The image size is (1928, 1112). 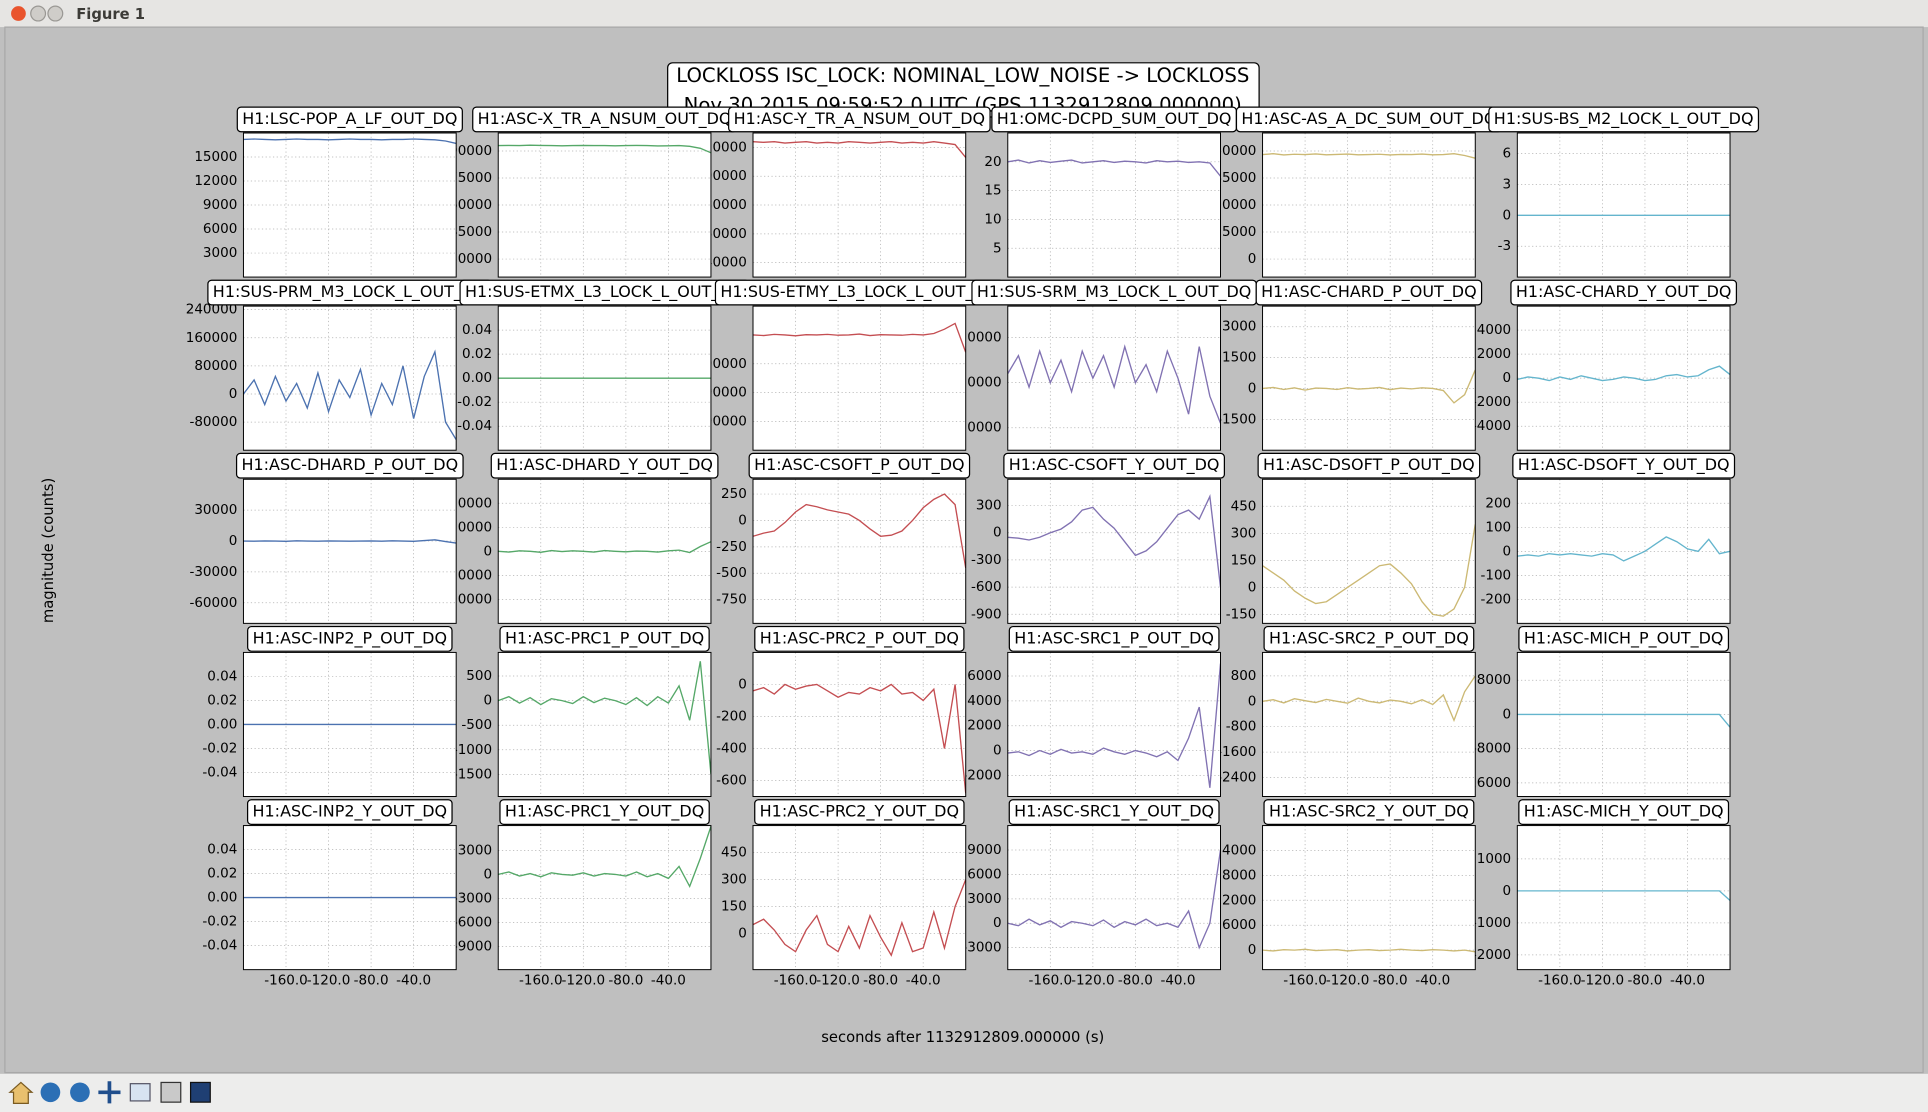 I want to click on subplot-title-box: H1:ASC-CSOFT_Y_OUT_DQ, so click(x=1114, y=465).